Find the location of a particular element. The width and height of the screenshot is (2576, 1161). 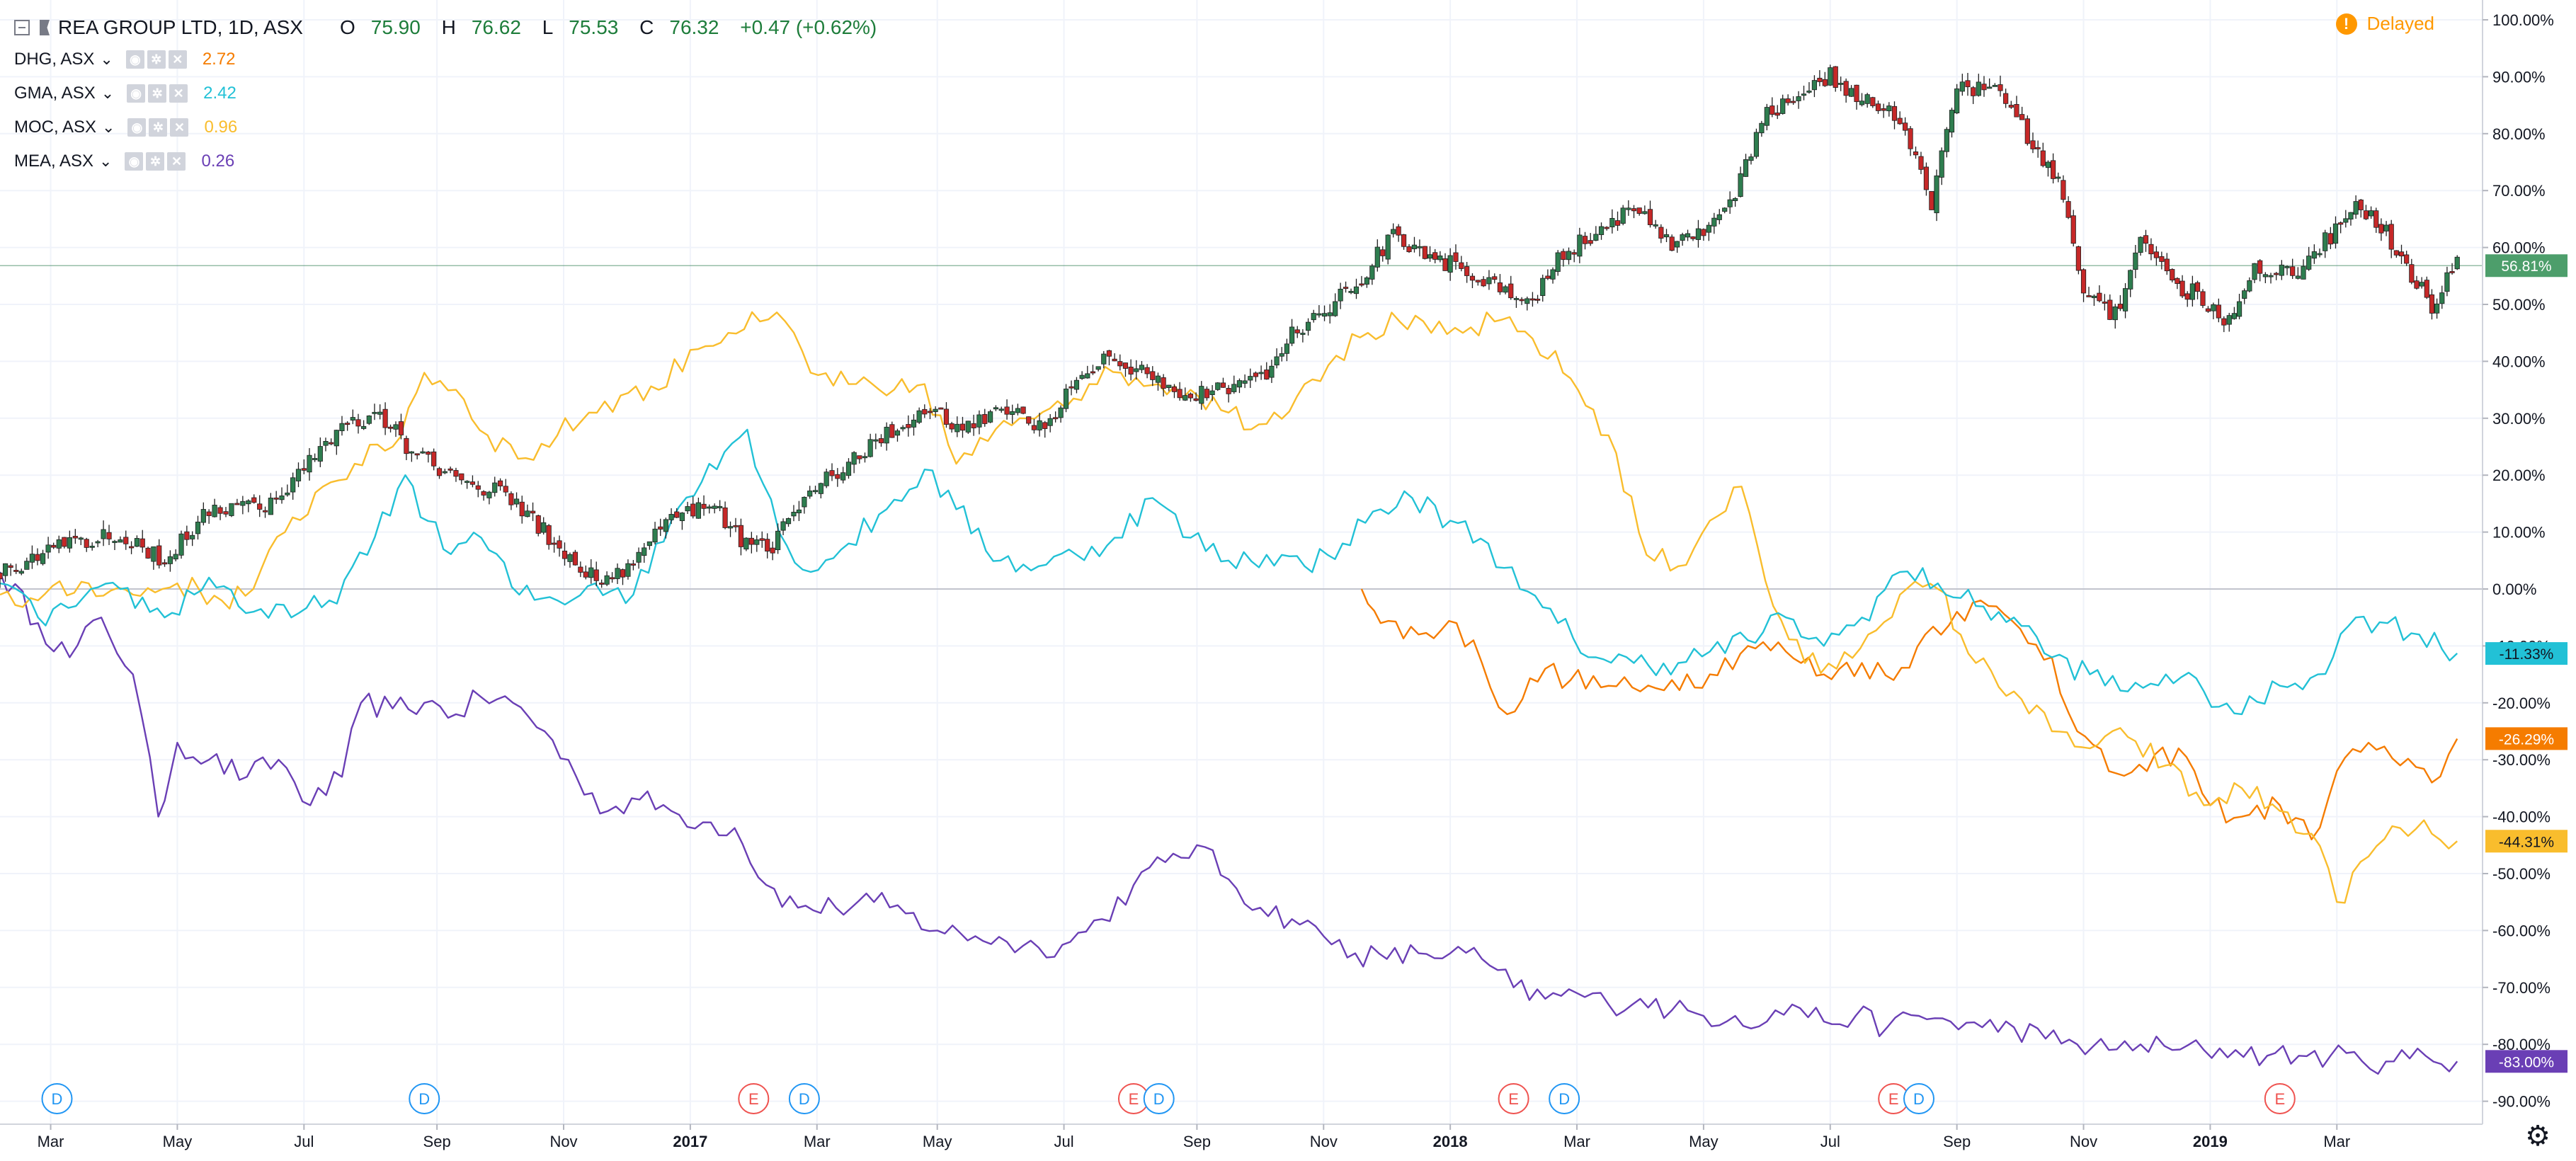

dividend-marker-label: D is located at coordinates (58, 1099).